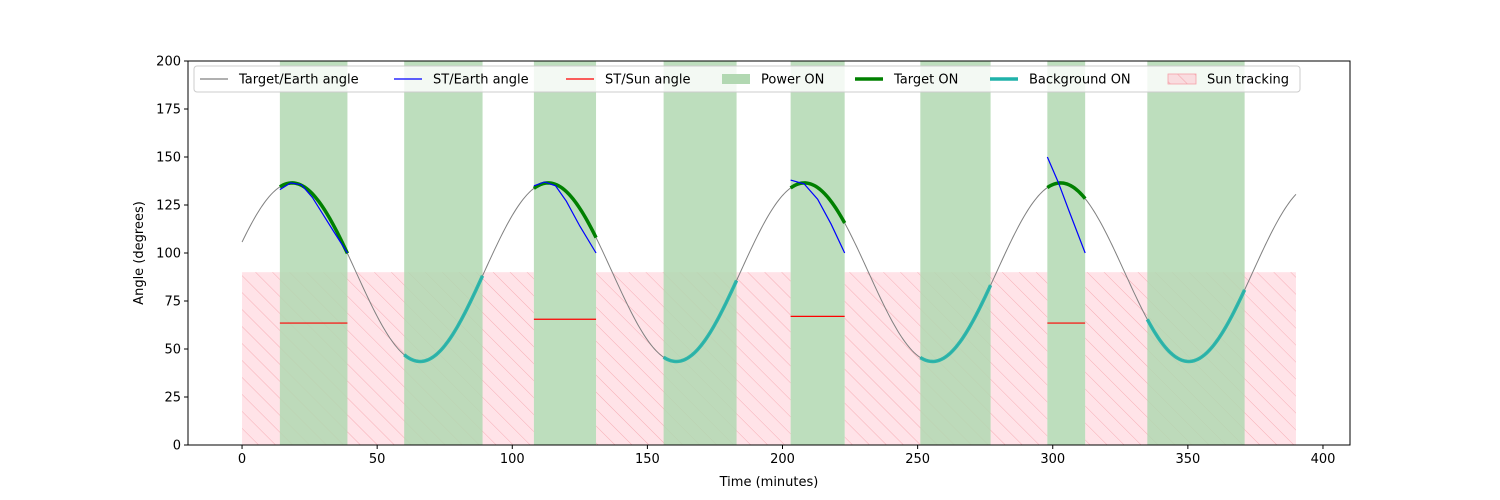 This screenshot has height=500, width=1500. What do you see at coordinates (1080, 80) in the screenshot?
I see `legend-label: Background ON` at bounding box center [1080, 80].